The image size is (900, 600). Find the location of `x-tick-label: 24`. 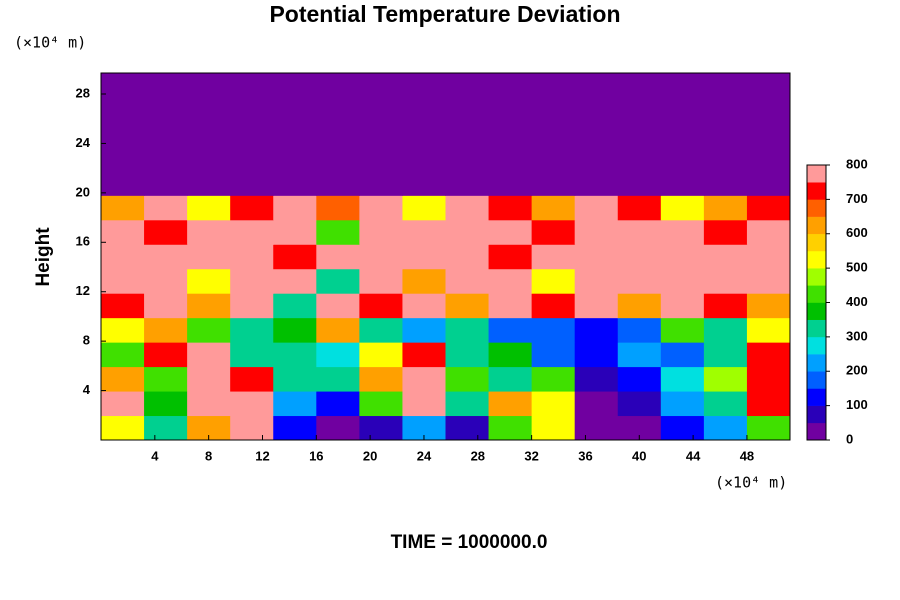

x-tick-label: 24 is located at coordinates (424, 455).